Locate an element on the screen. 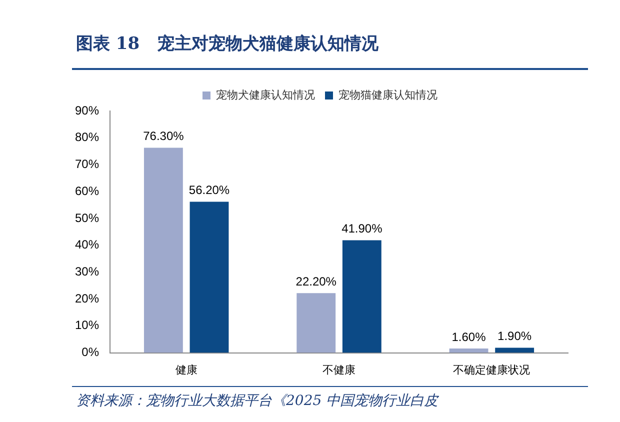 The width and height of the screenshot is (620, 422). y-tick-label: 90% is located at coordinates (87, 110).